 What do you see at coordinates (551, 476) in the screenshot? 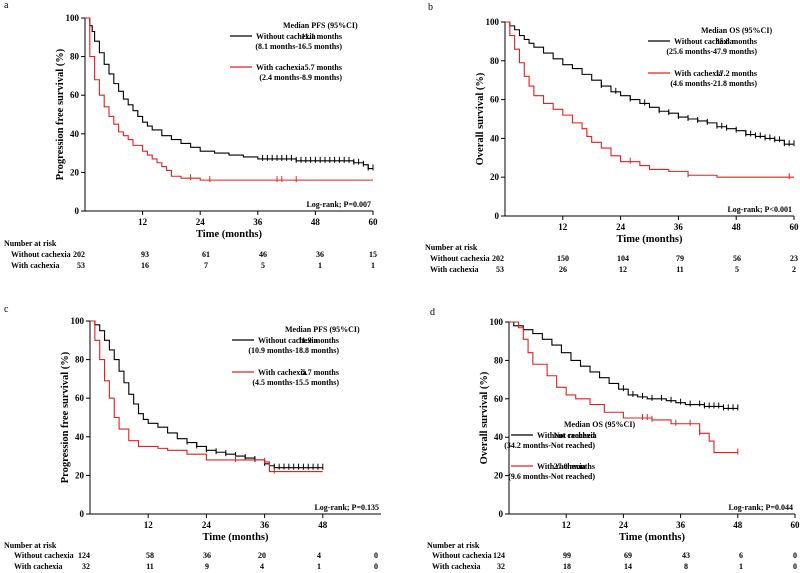
I see `legend-ci: (9.6 months-Not reached)` at bounding box center [551, 476].